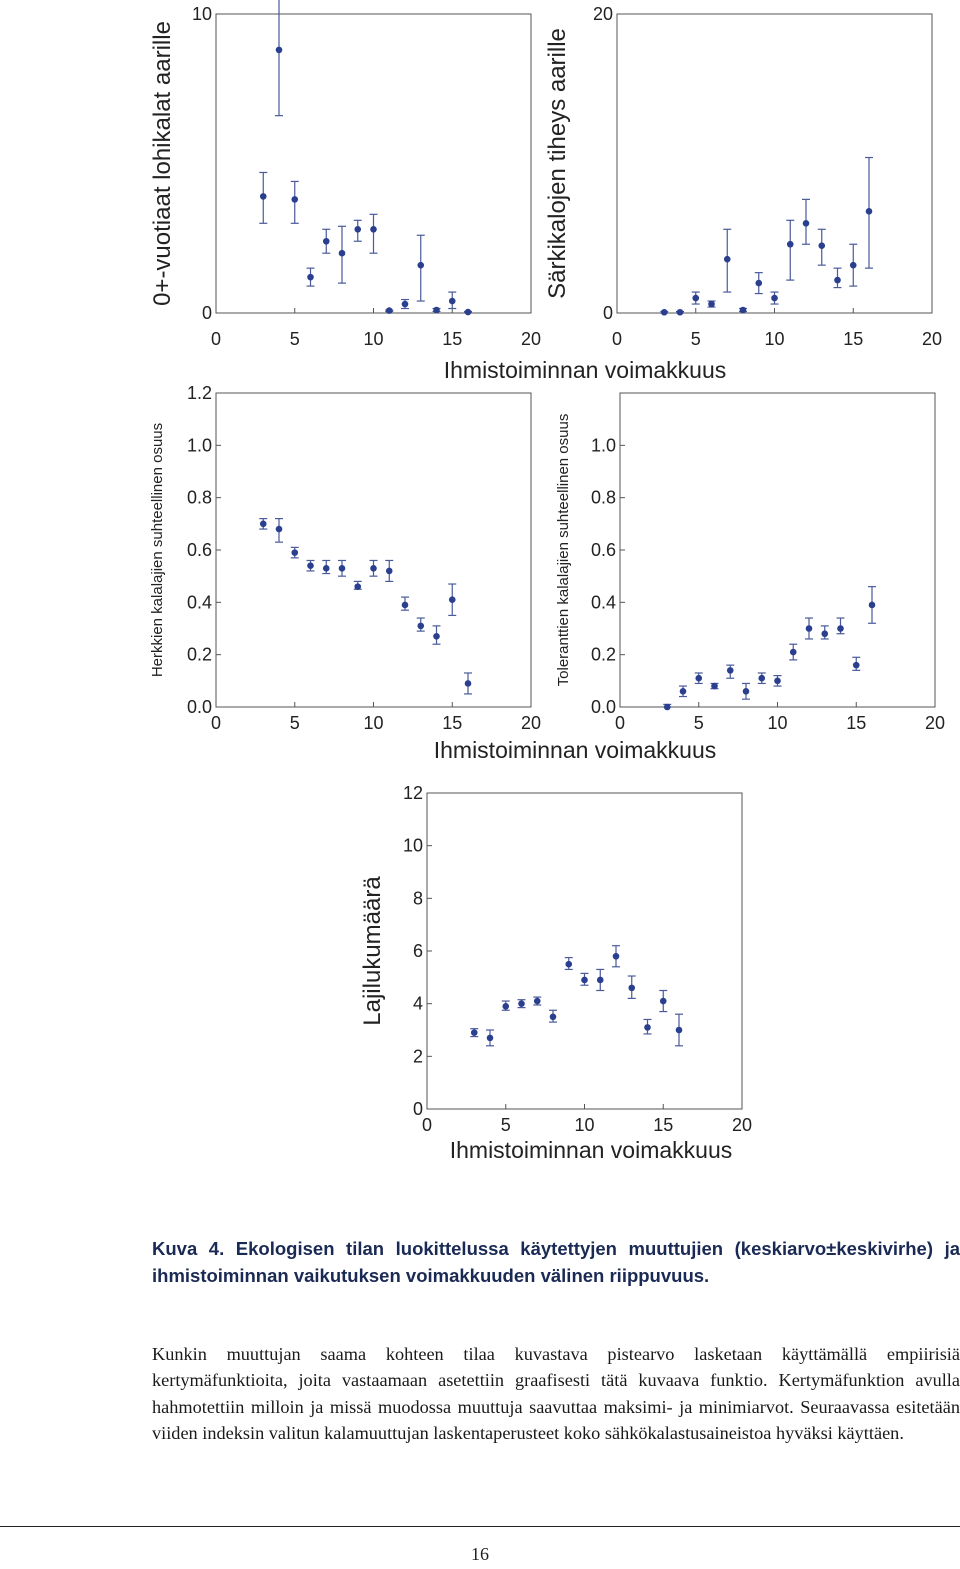 The image size is (960, 1569). What do you see at coordinates (199, 498) in the screenshot?
I see `y-tick-label: 0.8` at bounding box center [199, 498].